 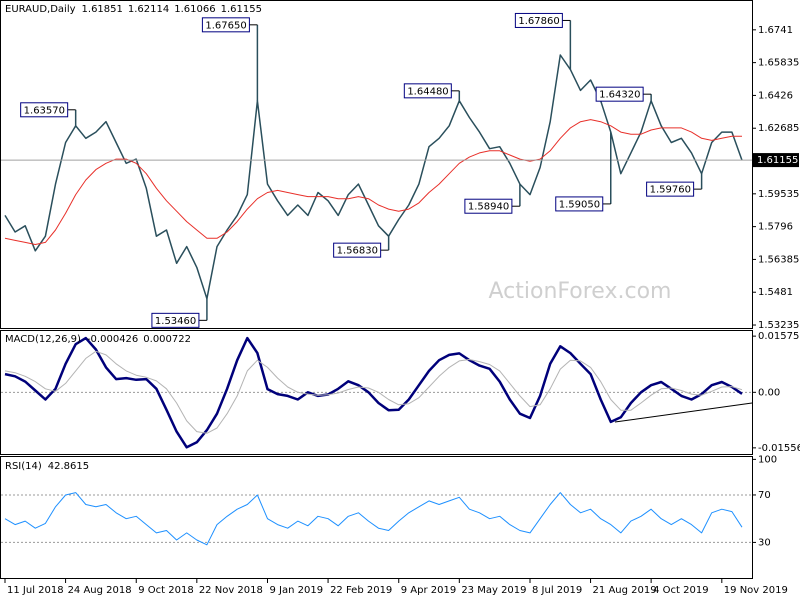 What do you see at coordinates (756, 590) in the screenshot?
I see `x-tick-label: 19 Nov 2019` at bounding box center [756, 590].